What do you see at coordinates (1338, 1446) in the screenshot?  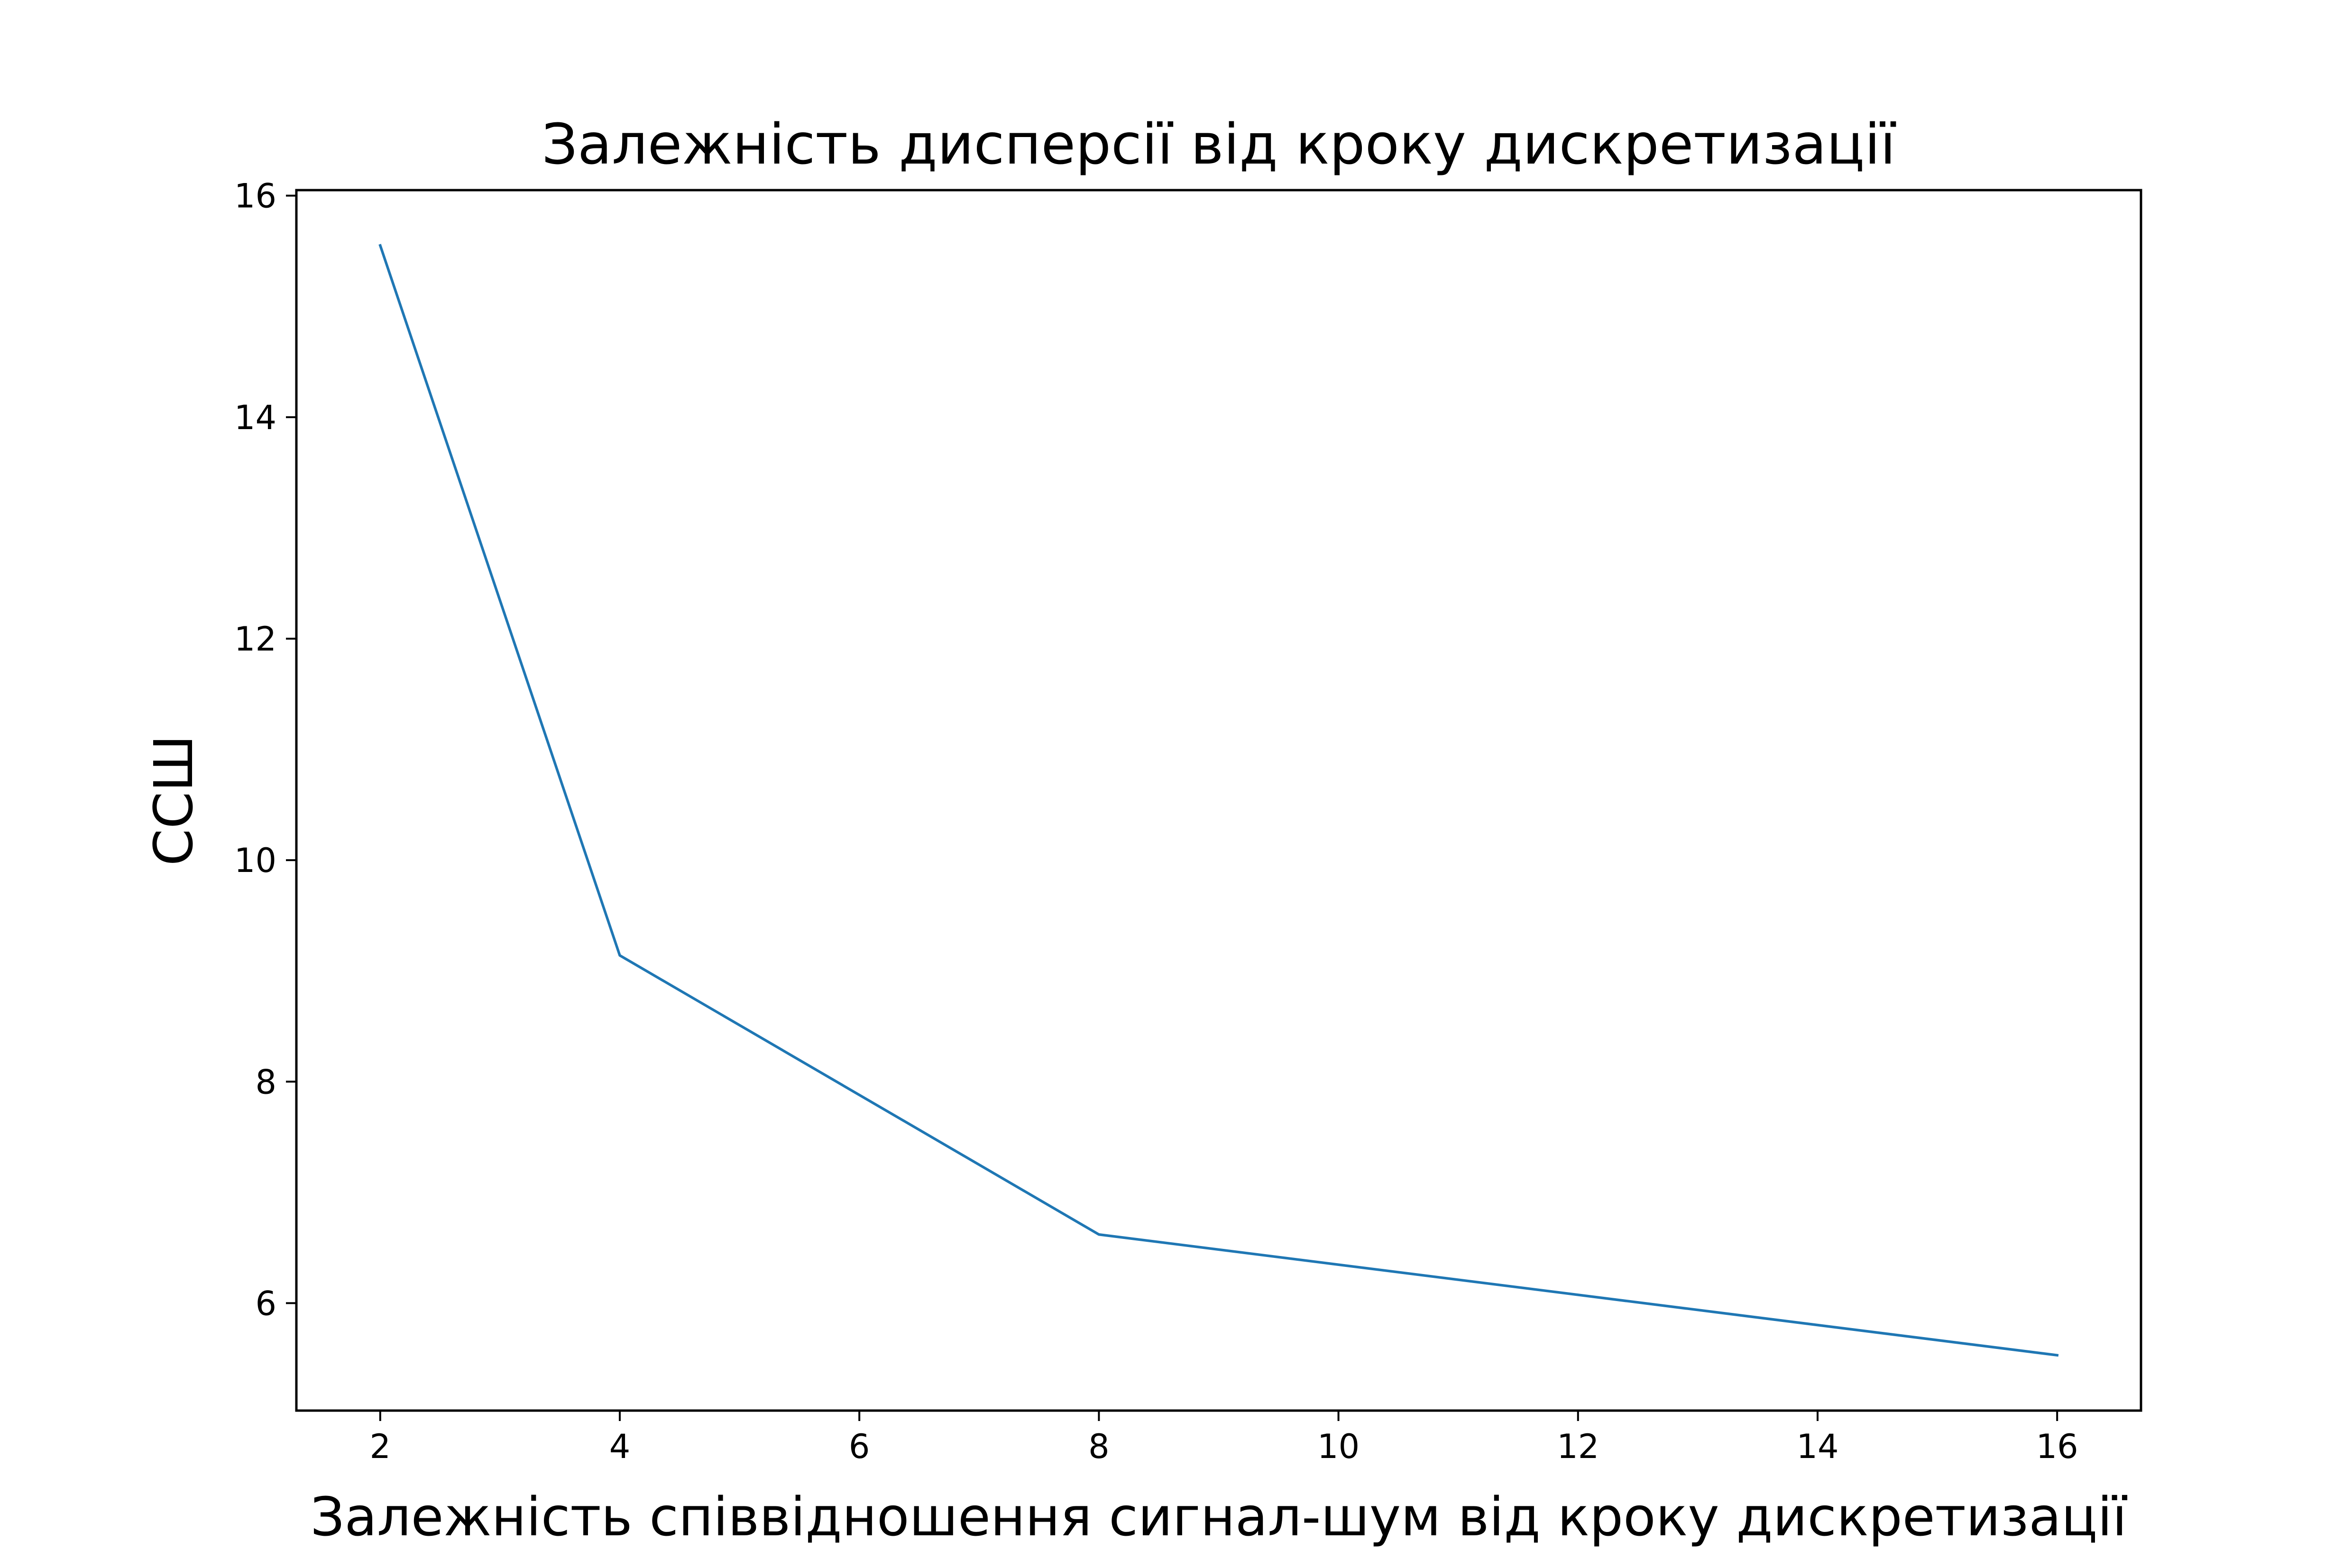 I see `x-tick-label: 10` at bounding box center [1338, 1446].